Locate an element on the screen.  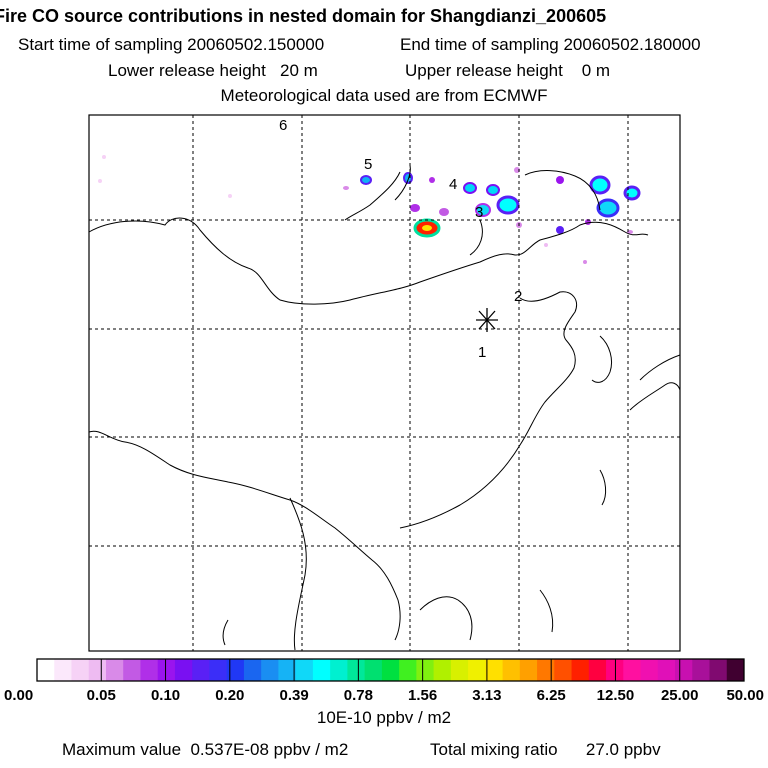
point-label-2: 2 is located at coordinates (518, 296).